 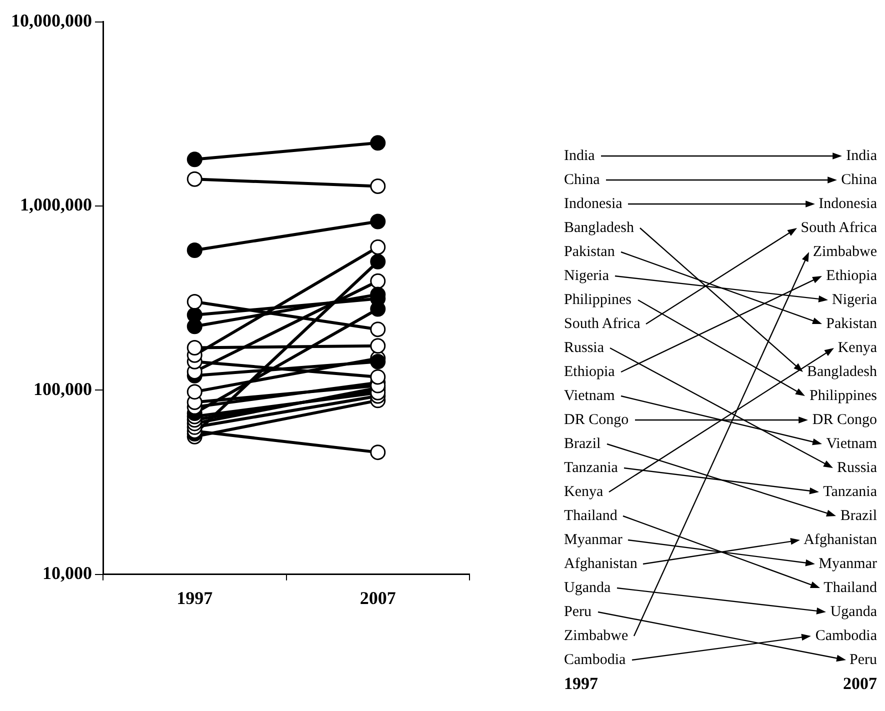 I want to click on category-label: 1997, so click(x=581, y=684).